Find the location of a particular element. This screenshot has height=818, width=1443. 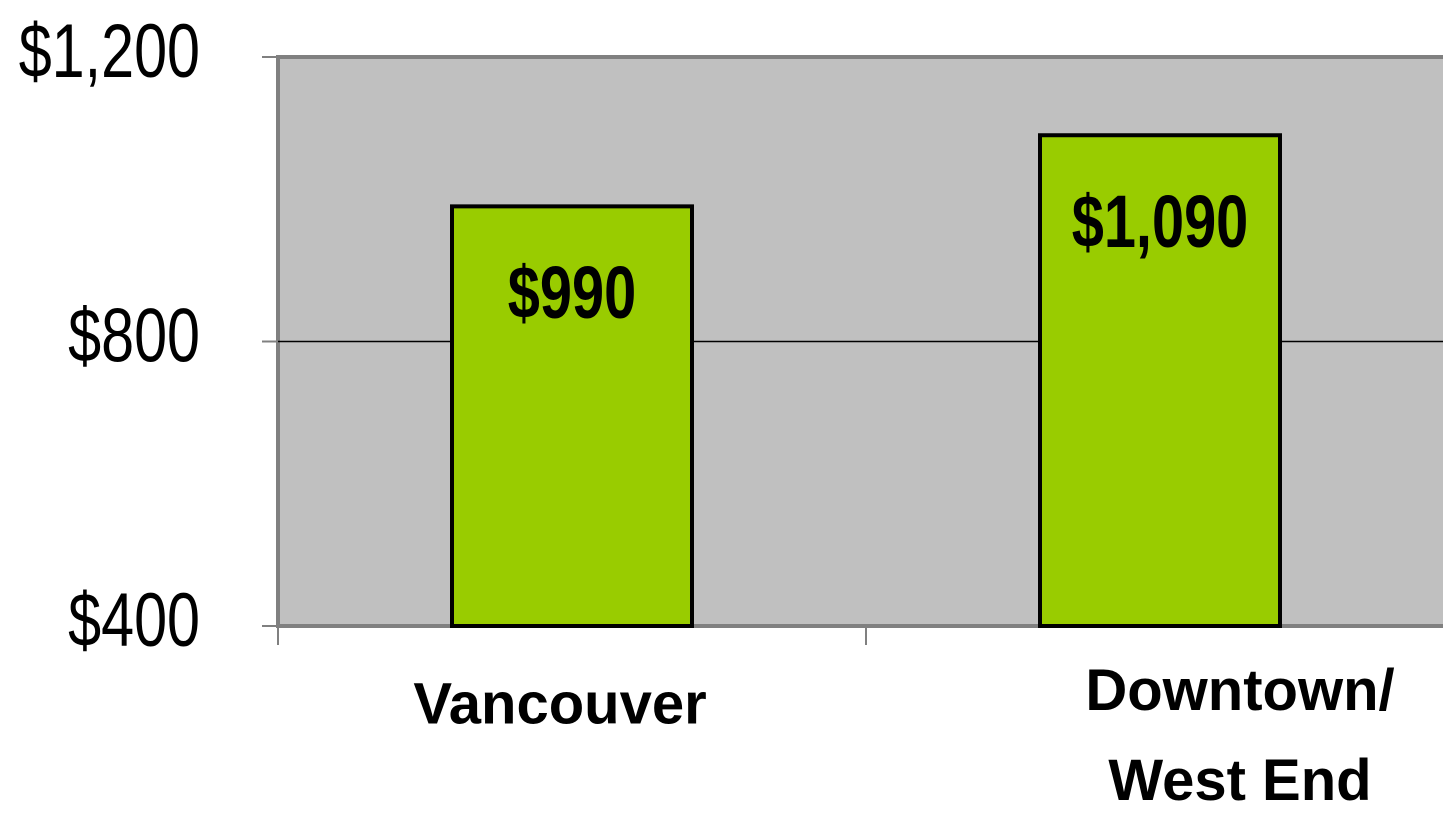

value-label: $990 is located at coordinates (572, 293).